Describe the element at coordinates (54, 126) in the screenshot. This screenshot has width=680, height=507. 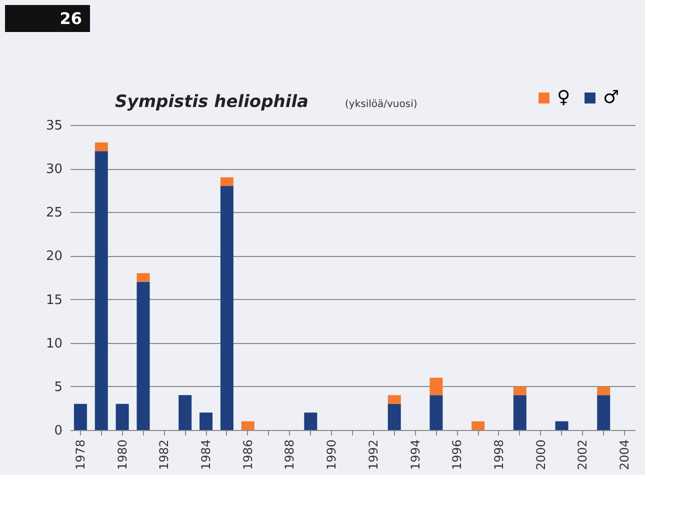
I see `y-tick-label: 35` at that location.